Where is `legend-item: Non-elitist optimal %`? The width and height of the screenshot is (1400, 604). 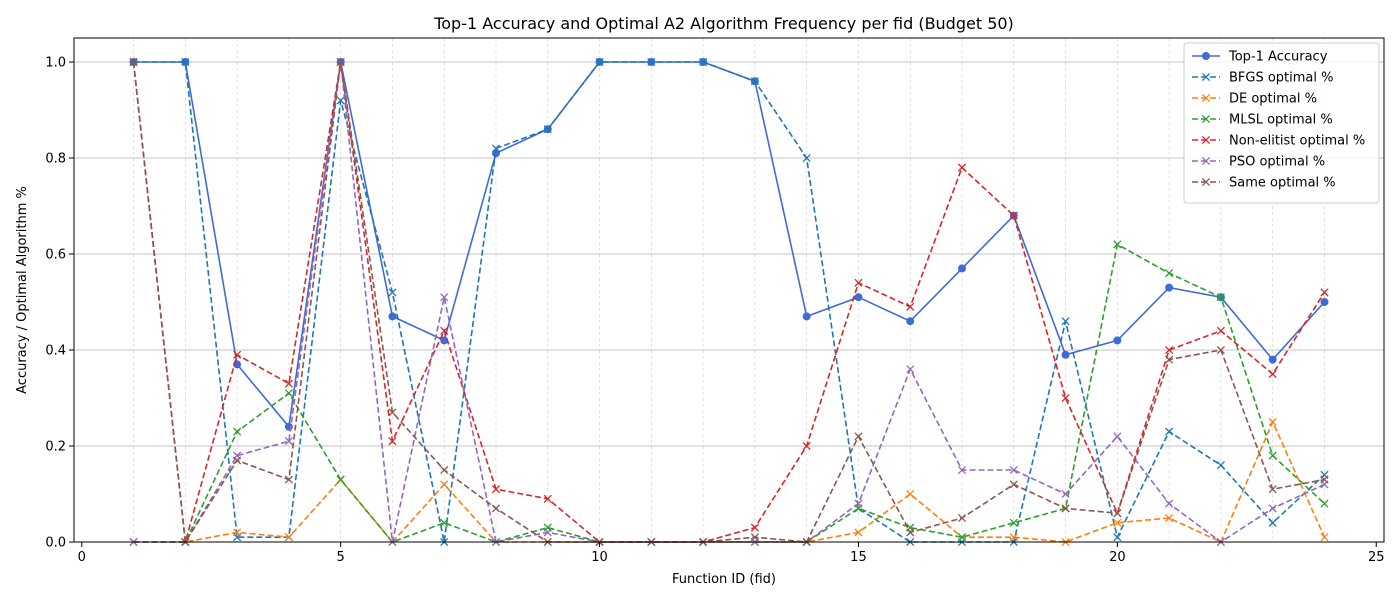
legend-item: Non-elitist optimal % is located at coordinates (1278, 141).